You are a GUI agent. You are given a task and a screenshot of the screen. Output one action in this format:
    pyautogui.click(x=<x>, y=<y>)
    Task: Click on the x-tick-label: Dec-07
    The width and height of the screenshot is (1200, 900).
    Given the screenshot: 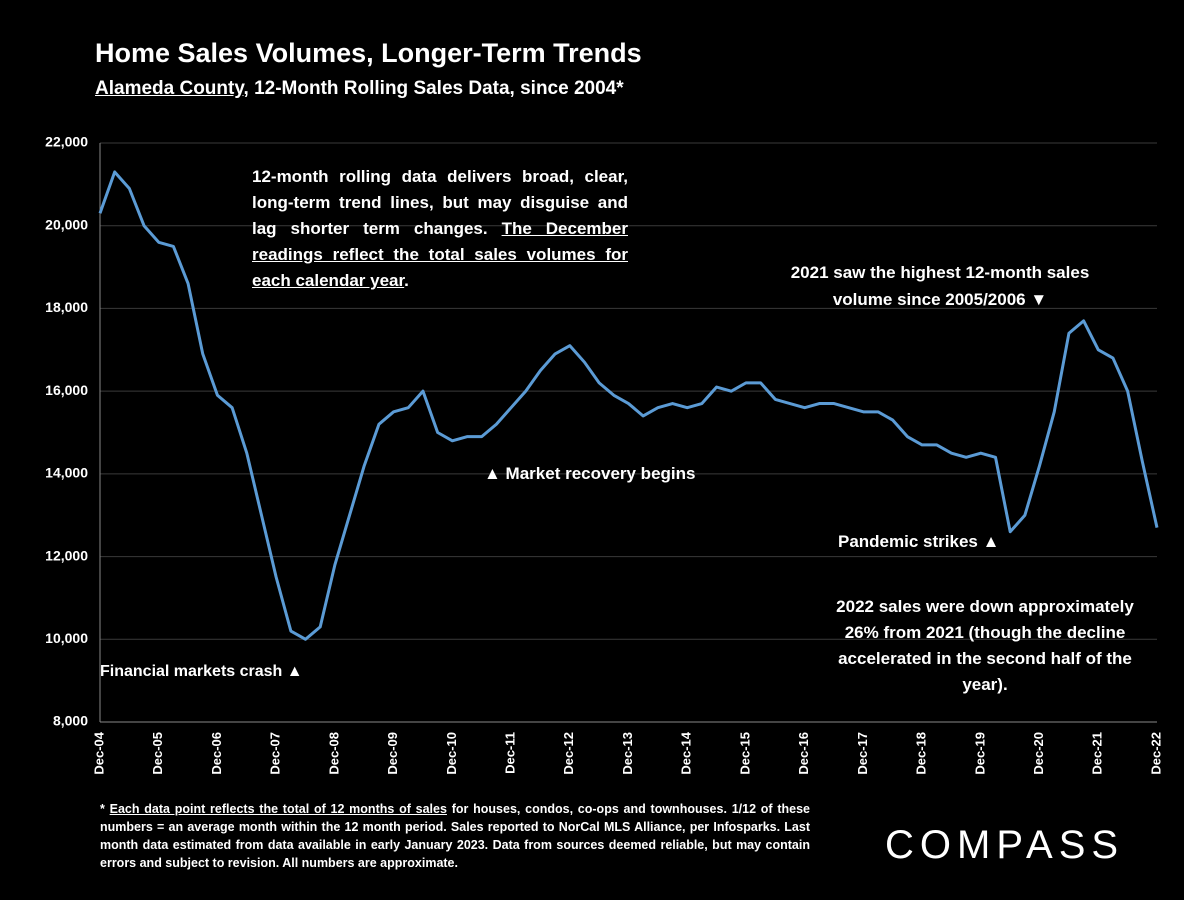 What is the action you would take?
    pyautogui.click(x=275, y=753)
    